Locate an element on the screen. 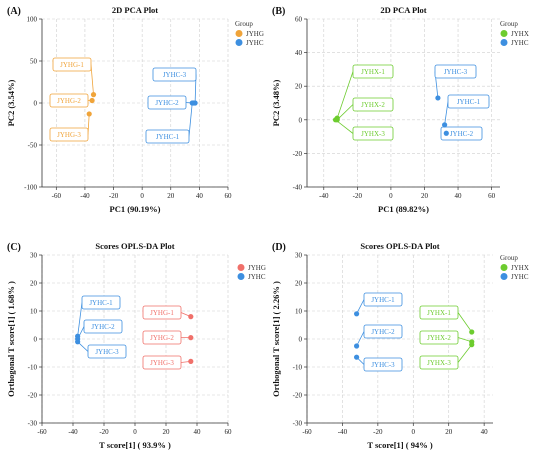 The height and width of the screenshot is (452, 550). y-axis-label: PC2 (3.54%) is located at coordinates (11, 102).